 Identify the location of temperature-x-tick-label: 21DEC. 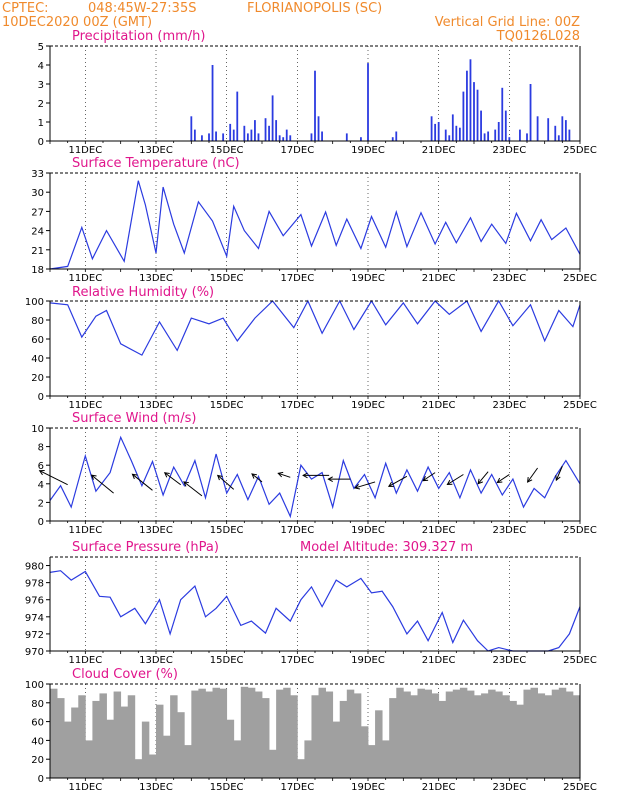
(439, 278).